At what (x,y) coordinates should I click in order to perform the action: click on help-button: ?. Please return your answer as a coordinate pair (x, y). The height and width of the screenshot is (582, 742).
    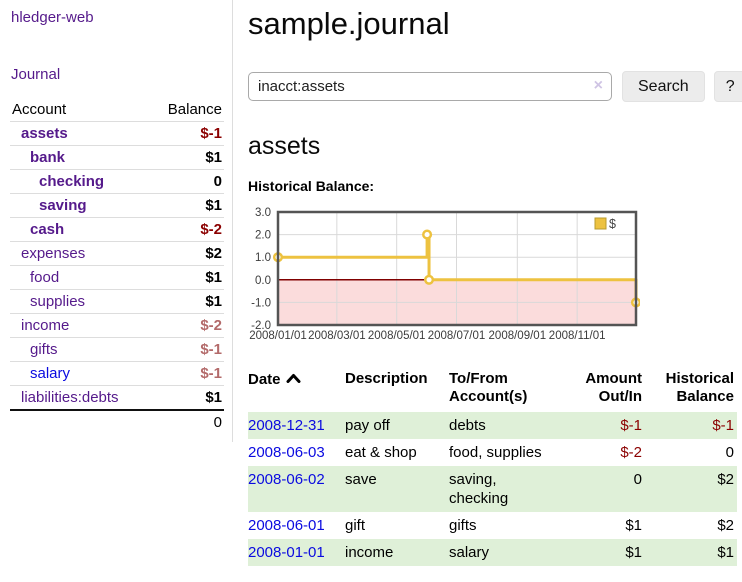
    Looking at the image, I should click on (727, 86).